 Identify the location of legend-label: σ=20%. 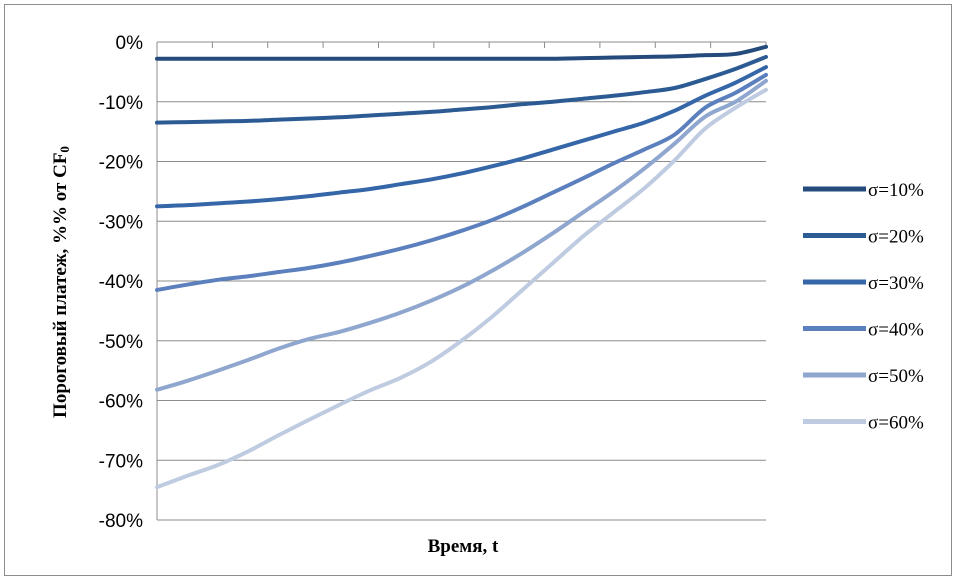
(896, 237).